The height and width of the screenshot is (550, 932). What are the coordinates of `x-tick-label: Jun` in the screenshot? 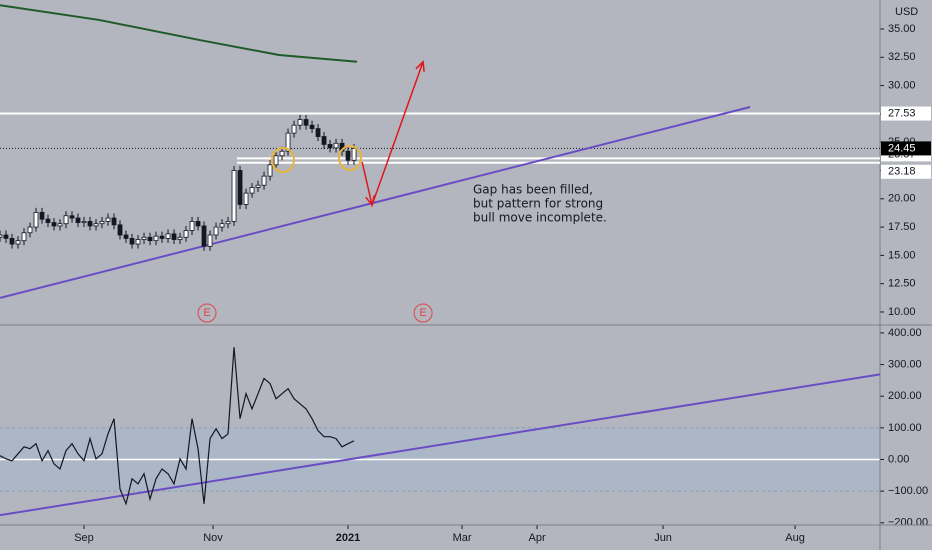 It's located at (663, 538).